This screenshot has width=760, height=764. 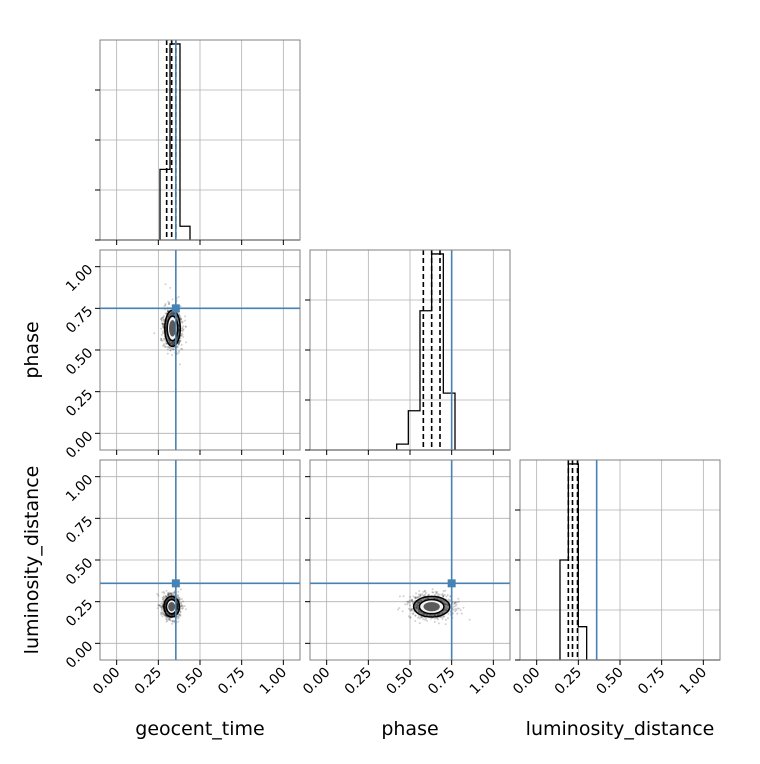 I want to click on y-axis-label: luminosity_distance, so click(x=32, y=560).